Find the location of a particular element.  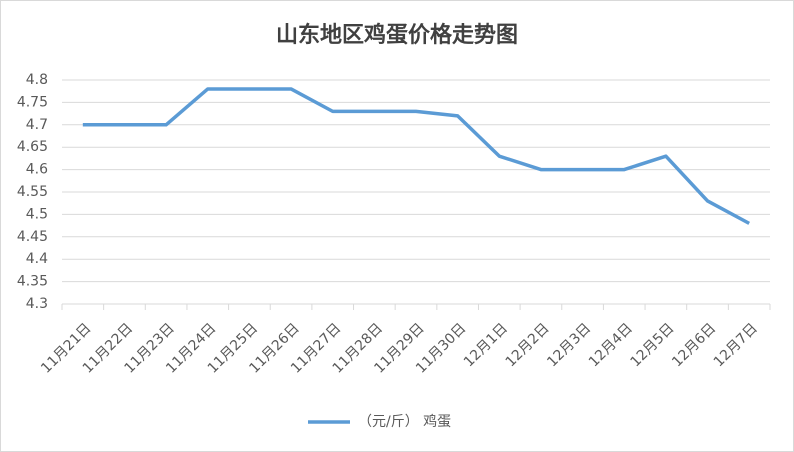

legend-label: （元/斤） 鸡蛋 is located at coordinates (404, 421).